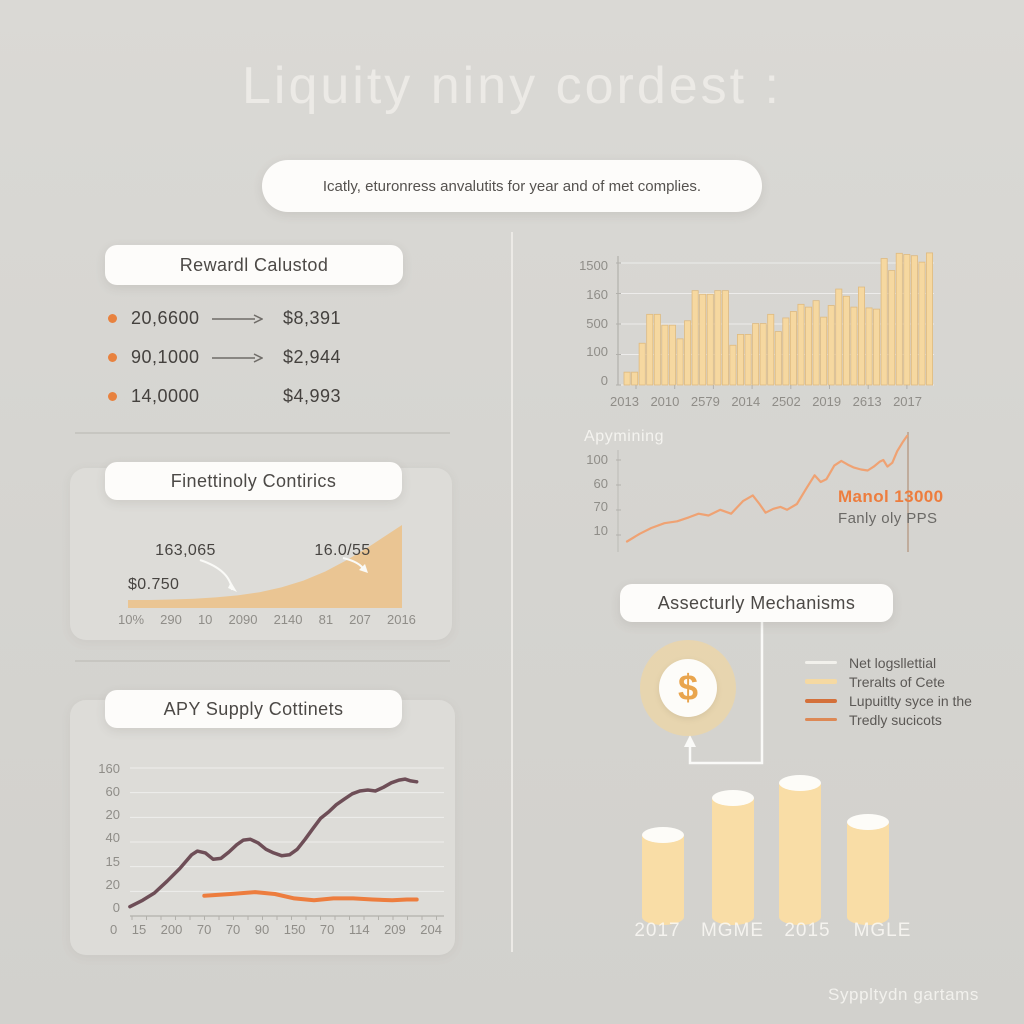  What do you see at coordinates (593, 265) in the screenshot?
I see `axis-tick-label: 1500` at bounding box center [593, 265].